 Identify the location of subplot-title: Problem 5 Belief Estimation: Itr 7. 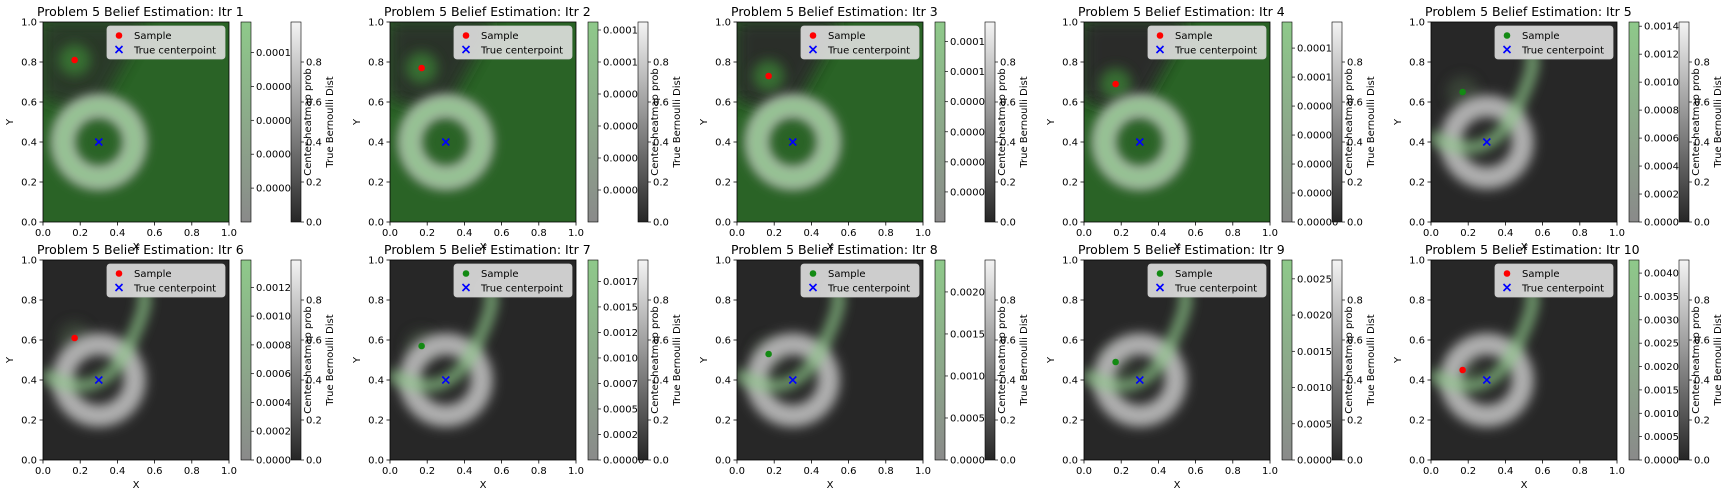
(487, 249).